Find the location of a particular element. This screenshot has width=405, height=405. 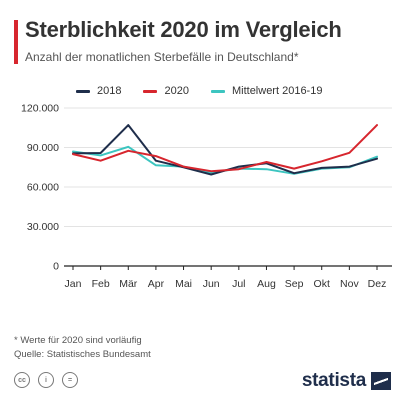

chart-title: Sterblichkeit 2020 im Vergleich is located at coordinates (183, 29).